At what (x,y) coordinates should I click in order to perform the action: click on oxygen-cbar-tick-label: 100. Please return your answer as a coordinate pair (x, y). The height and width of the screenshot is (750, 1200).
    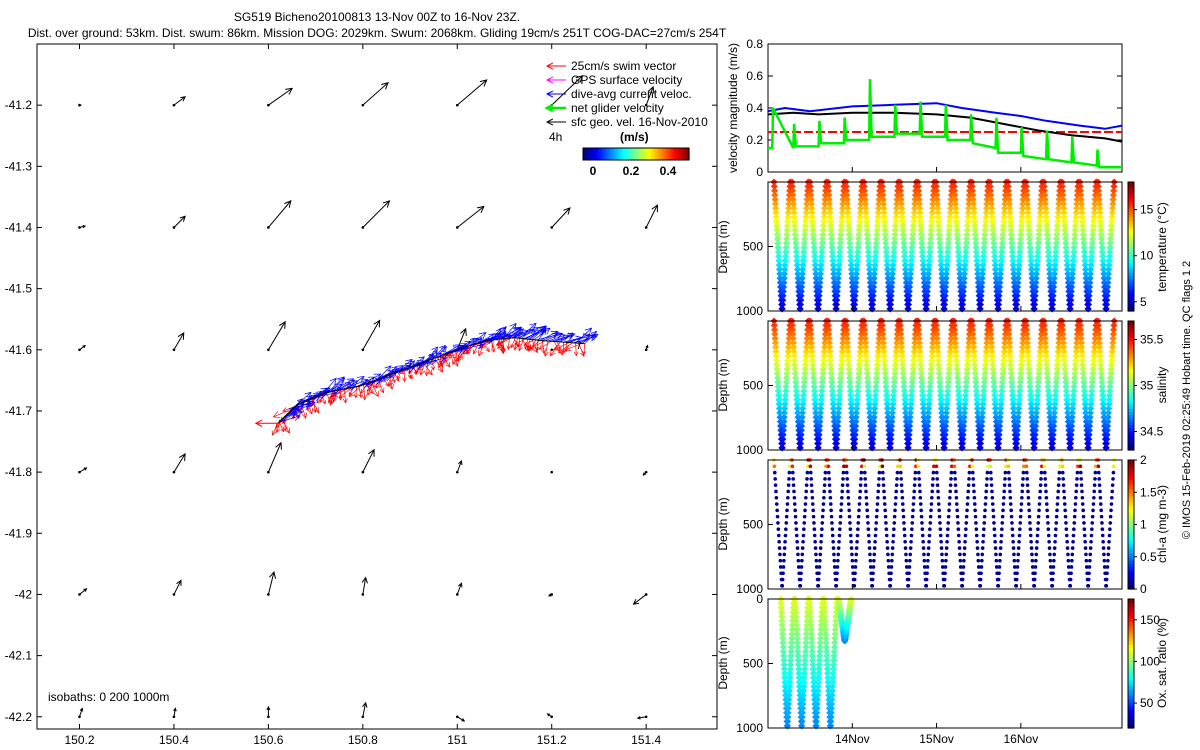
    Looking at the image, I should click on (1150, 661).